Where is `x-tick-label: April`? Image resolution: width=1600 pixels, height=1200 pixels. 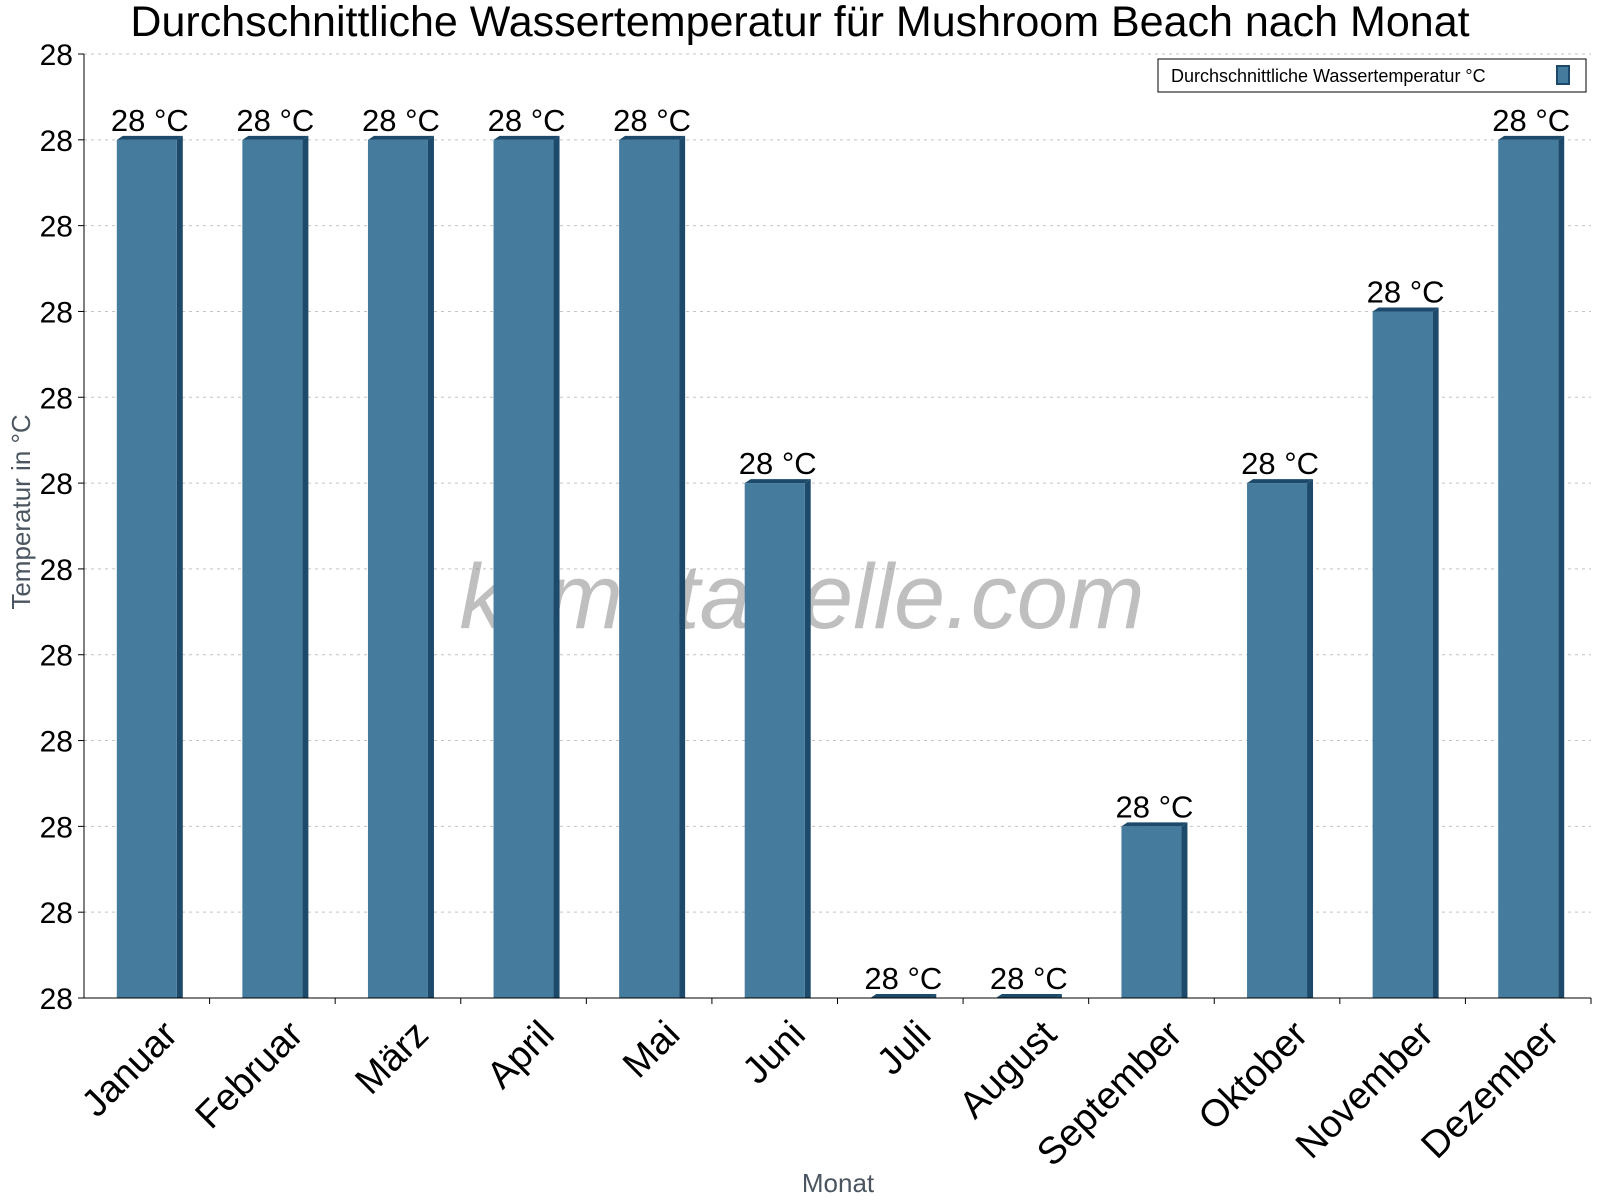 x-tick-label: April is located at coordinates (520, 1054).